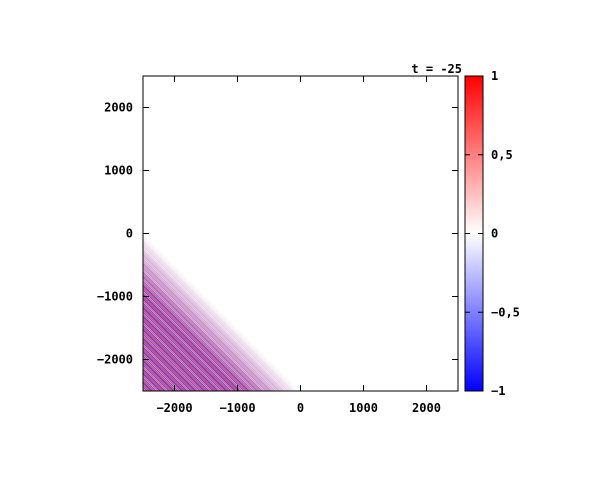 This screenshot has height=484, width=600. Describe the element at coordinates (237, 408) in the screenshot. I see `x-tick-label: −1000` at that location.